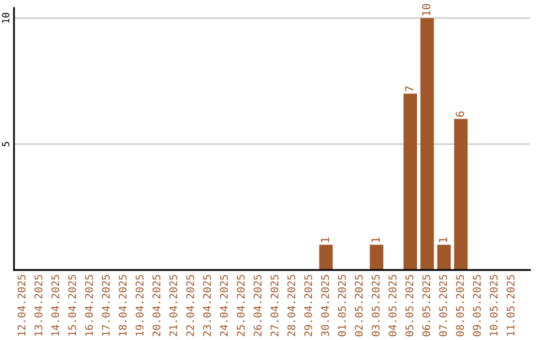 This screenshot has height=340, width=540. I want to click on x-tick-label: 21.04.2025, so click(173, 305).